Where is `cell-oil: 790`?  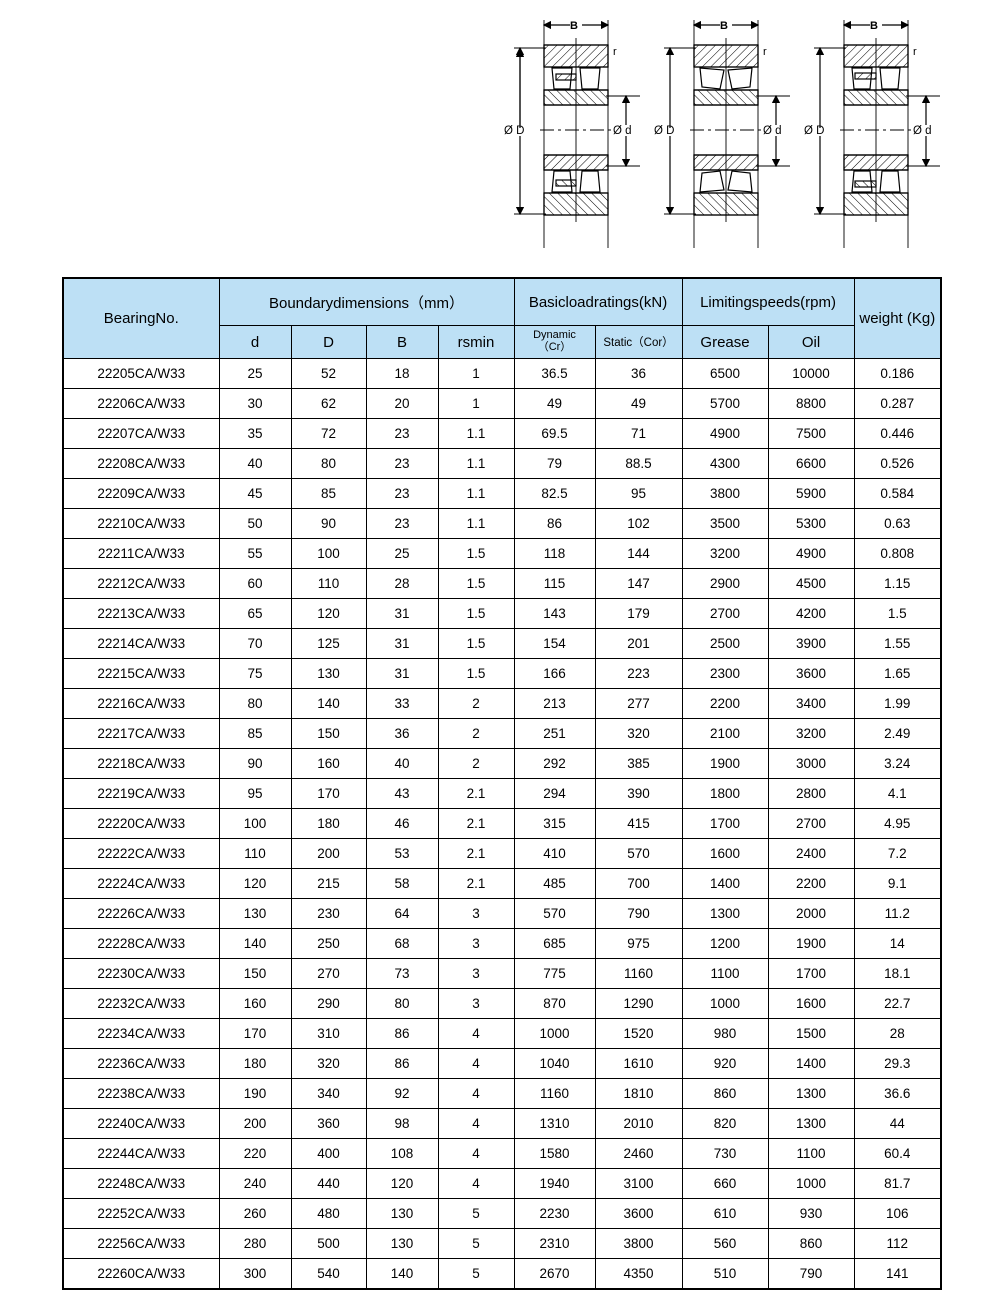
cell-oil: 790 is located at coordinates (811, 1274).